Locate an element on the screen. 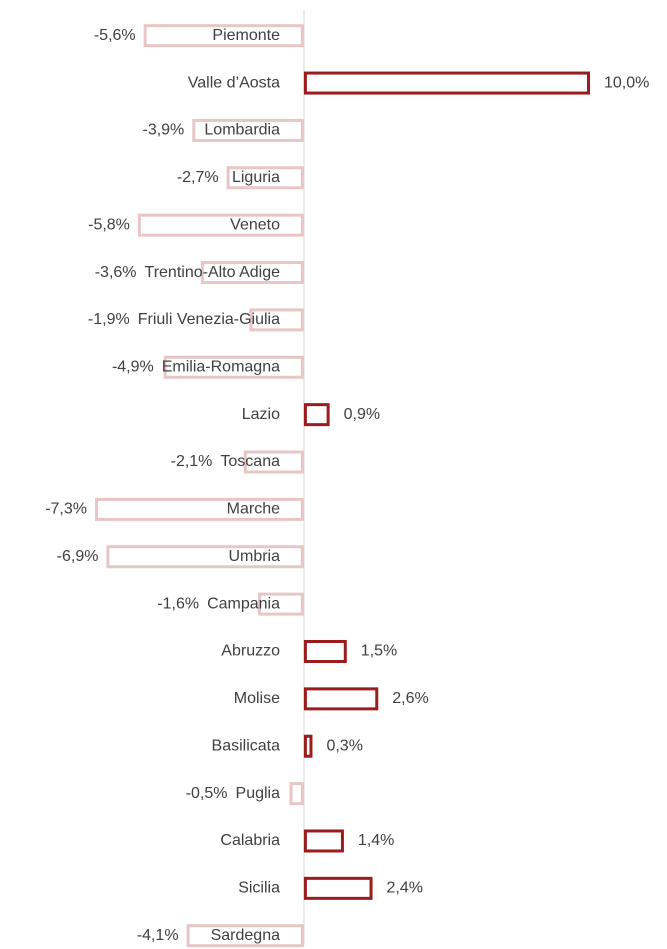 This screenshot has height=949, width=667. value-label: -2,1% is located at coordinates (192, 461).